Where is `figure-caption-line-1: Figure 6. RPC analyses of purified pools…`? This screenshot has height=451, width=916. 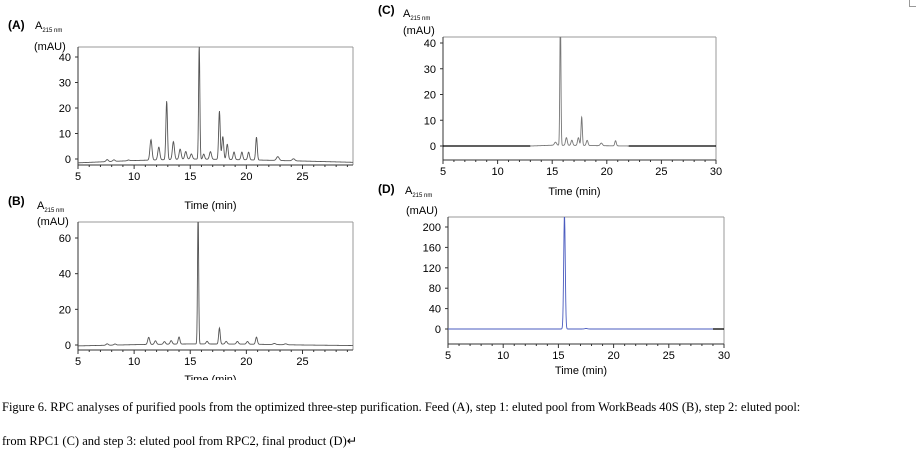 figure-caption-line-1: Figure 6. RPC analyses of purified pools… is located at coordinates (401, 407).